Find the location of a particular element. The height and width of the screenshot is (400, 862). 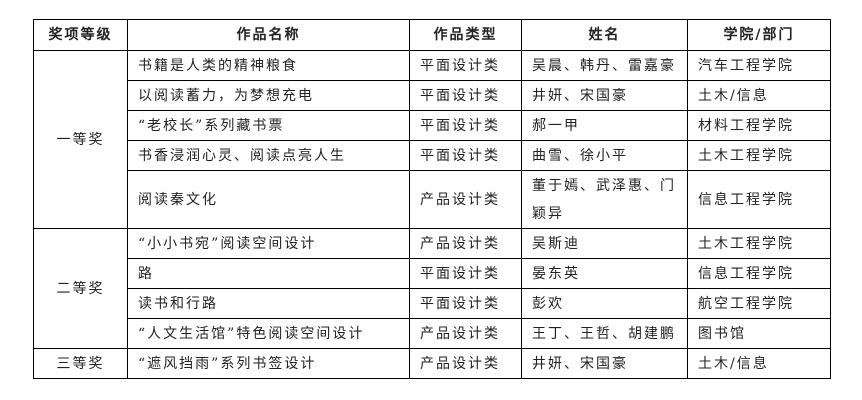

work-title-cell: 阅读秦文化 is located at coordinates (268, 199).